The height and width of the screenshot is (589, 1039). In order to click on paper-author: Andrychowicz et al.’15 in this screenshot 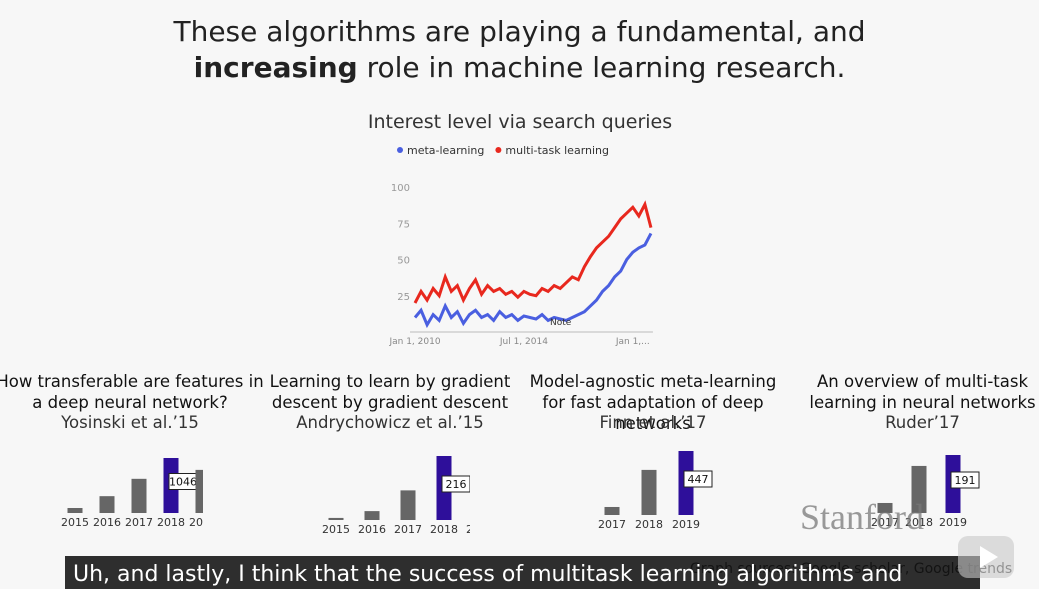, I will do `click(390, 422)`.